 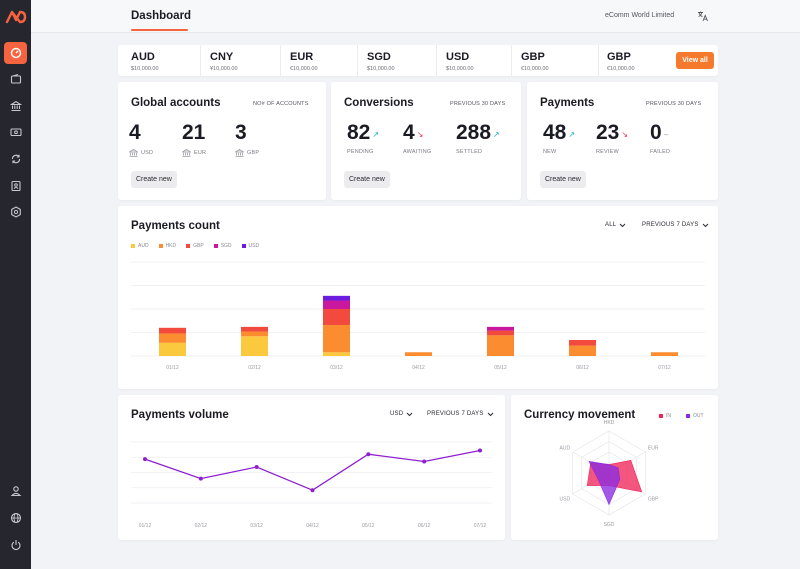 I want to click on view-all-button: View all, so click(x=695, y=60).